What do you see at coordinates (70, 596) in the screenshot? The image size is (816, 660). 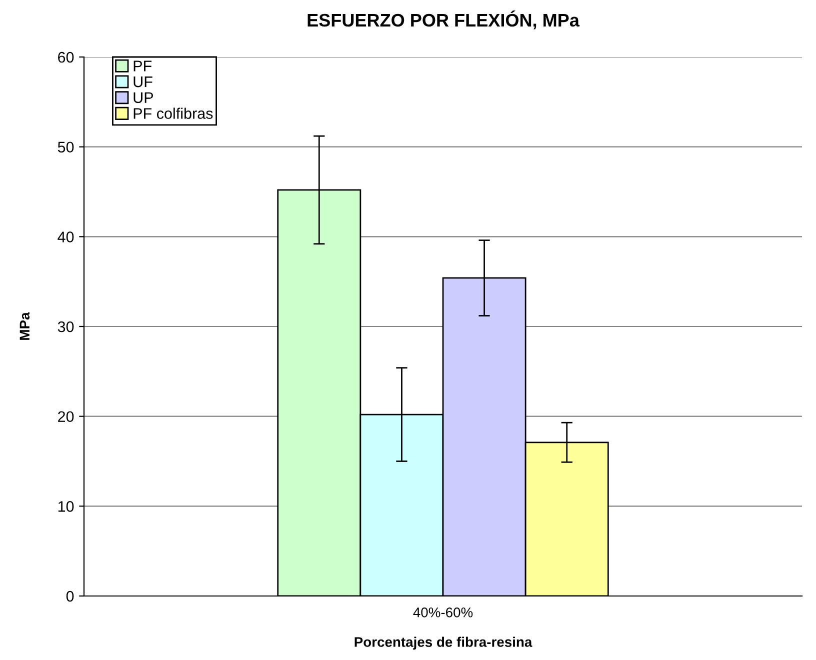 I see `y-tick-label: 0` at bounding box center [70, 596].